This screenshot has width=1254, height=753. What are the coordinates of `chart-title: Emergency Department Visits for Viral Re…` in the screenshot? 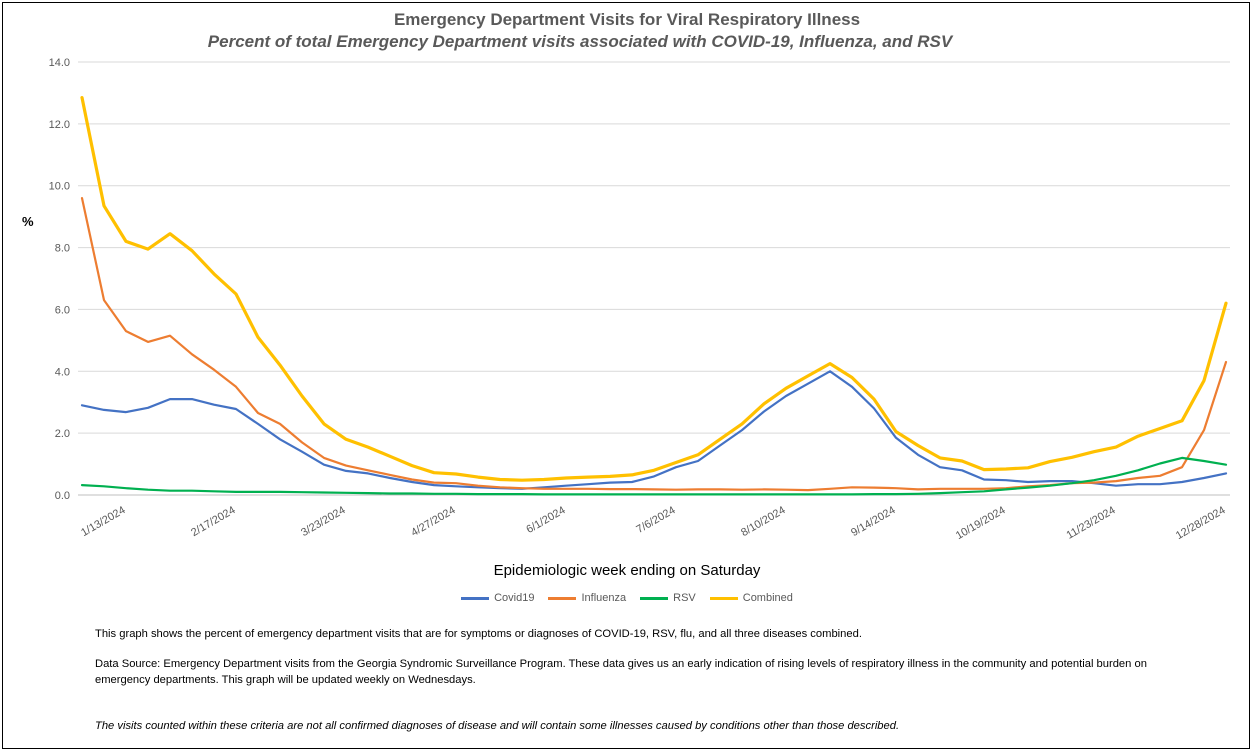 It's located at (627, 19).